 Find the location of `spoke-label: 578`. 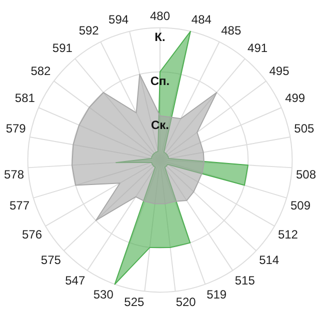

spoke-label: 578 is located at coordinates (14, 174).